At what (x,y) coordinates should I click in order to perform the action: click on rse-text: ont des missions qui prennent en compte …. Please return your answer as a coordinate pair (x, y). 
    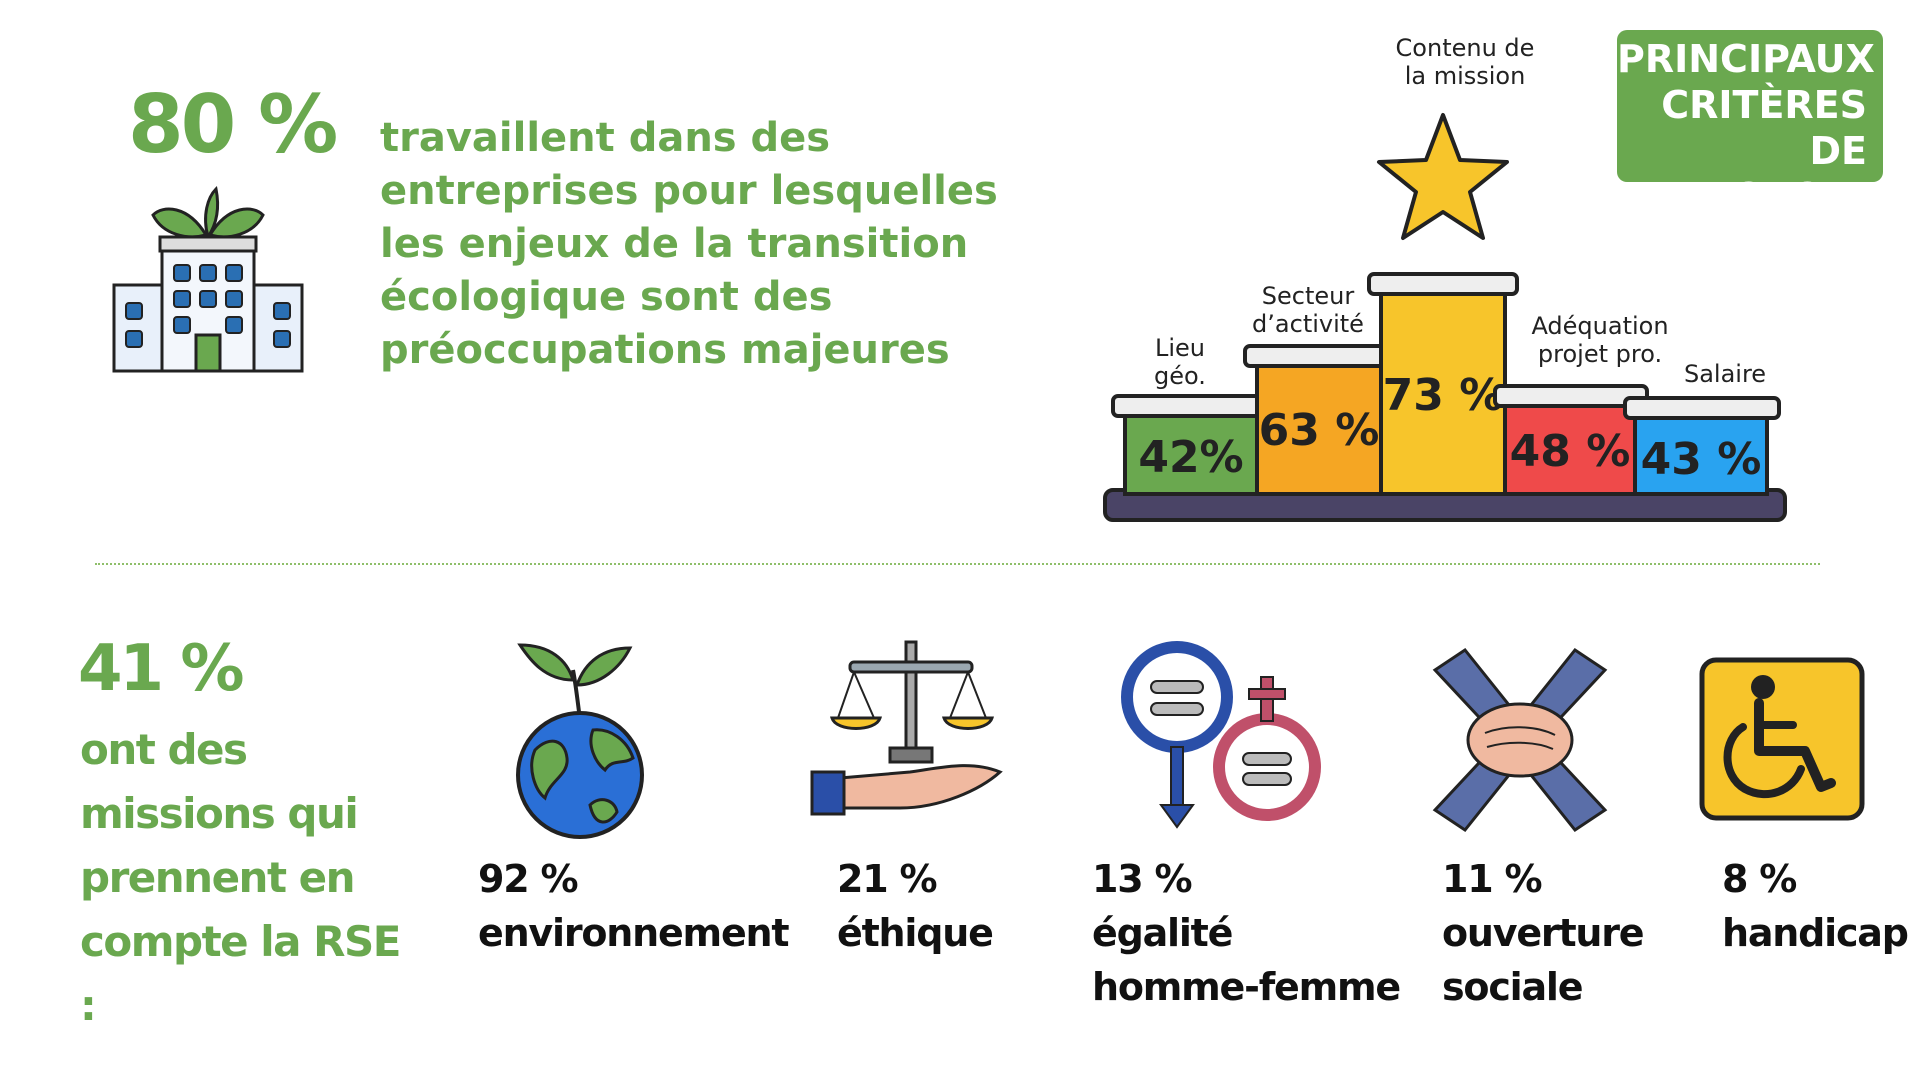
    Looking at the image, I should click on (250, 878).